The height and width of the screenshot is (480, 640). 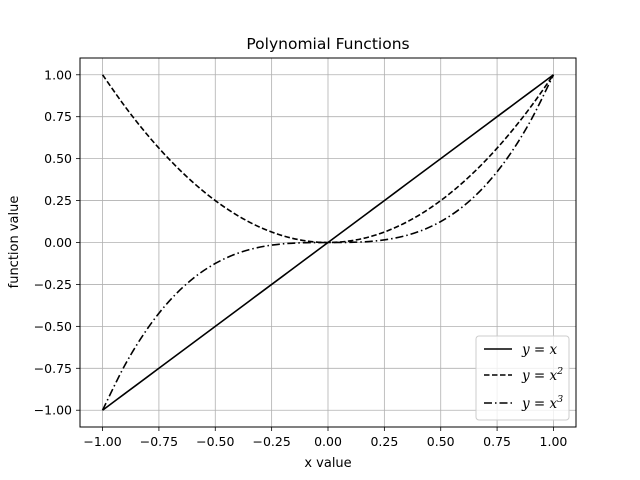 What do you see at coordinates (560, 399) in the screenshot?
I see `legend-label-exponent: 3` at bounding box center [560, 399].